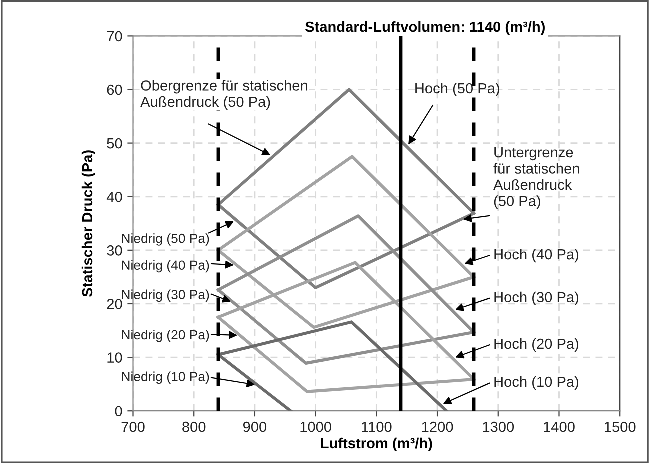  What do you see at coordinates (114, 143) in the screenshot?
I see `y-tick-label: 50` at bounding box center [114, 143].